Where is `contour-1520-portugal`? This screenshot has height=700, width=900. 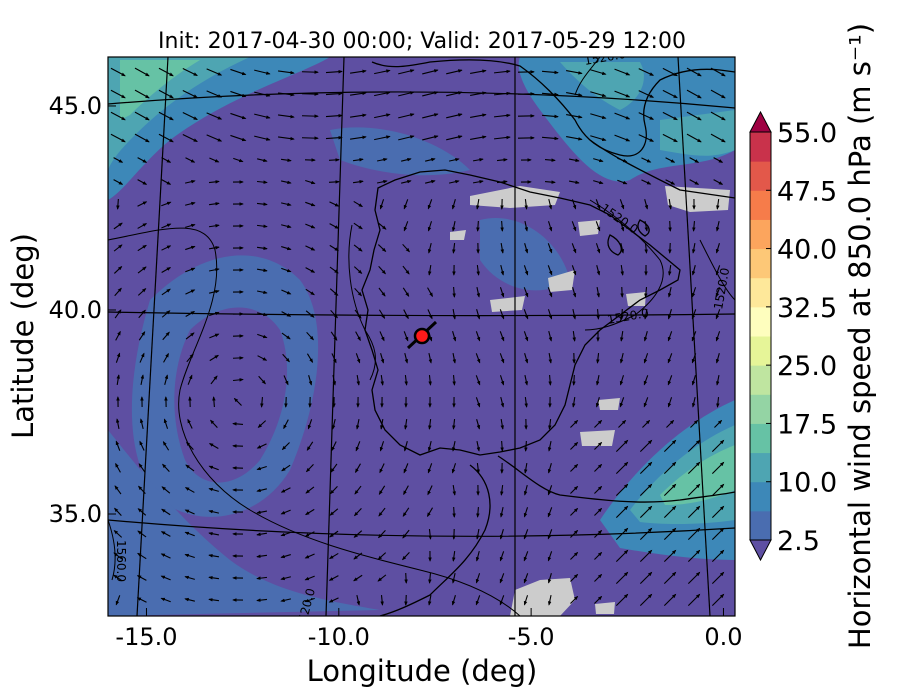
contour-1520-portugal is located at coordinates (362, 302).